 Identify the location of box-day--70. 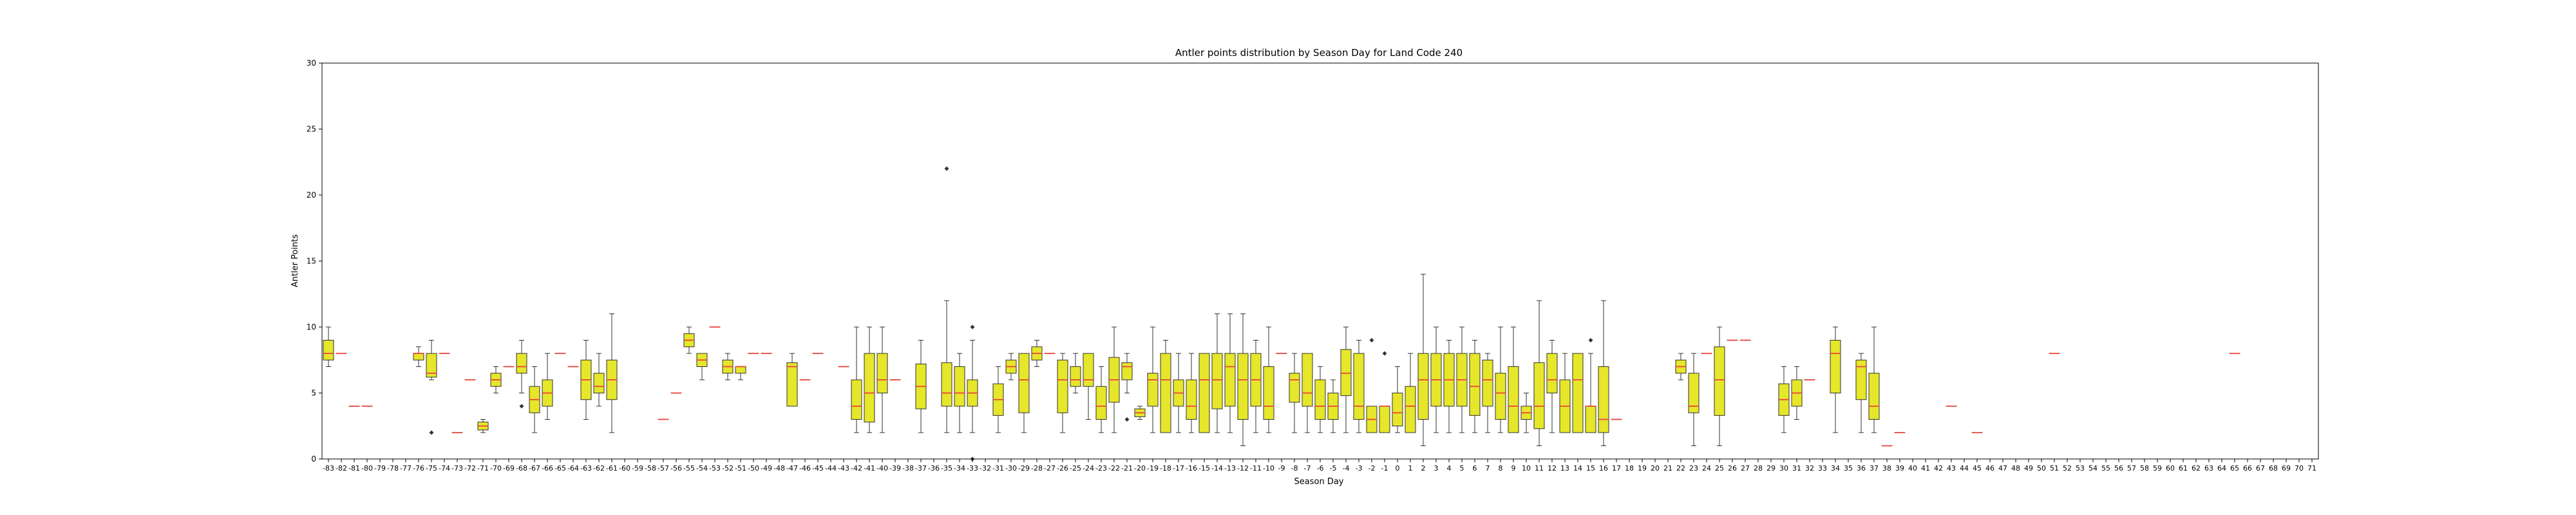
(496, 379).